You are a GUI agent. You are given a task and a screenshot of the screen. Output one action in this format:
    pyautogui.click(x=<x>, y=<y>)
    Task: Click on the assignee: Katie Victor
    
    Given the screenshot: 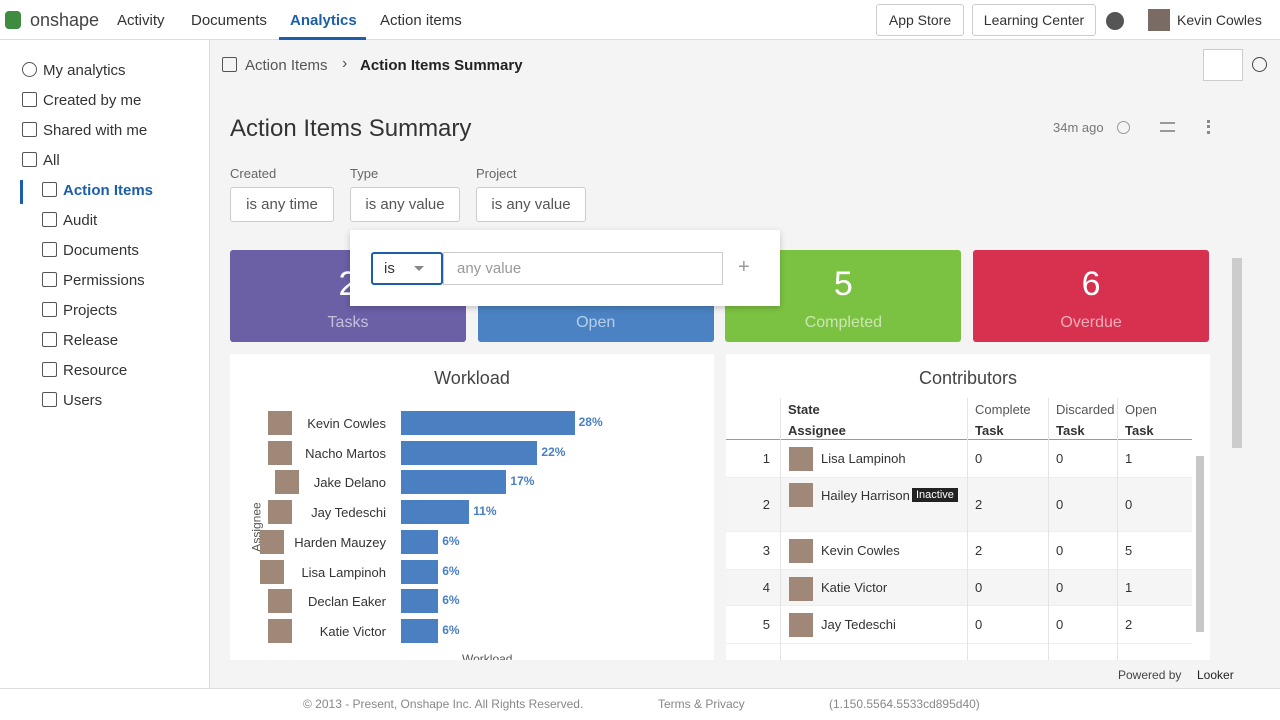 What is the action you would take?
    pyautogui.click(x=854, y=587)
    